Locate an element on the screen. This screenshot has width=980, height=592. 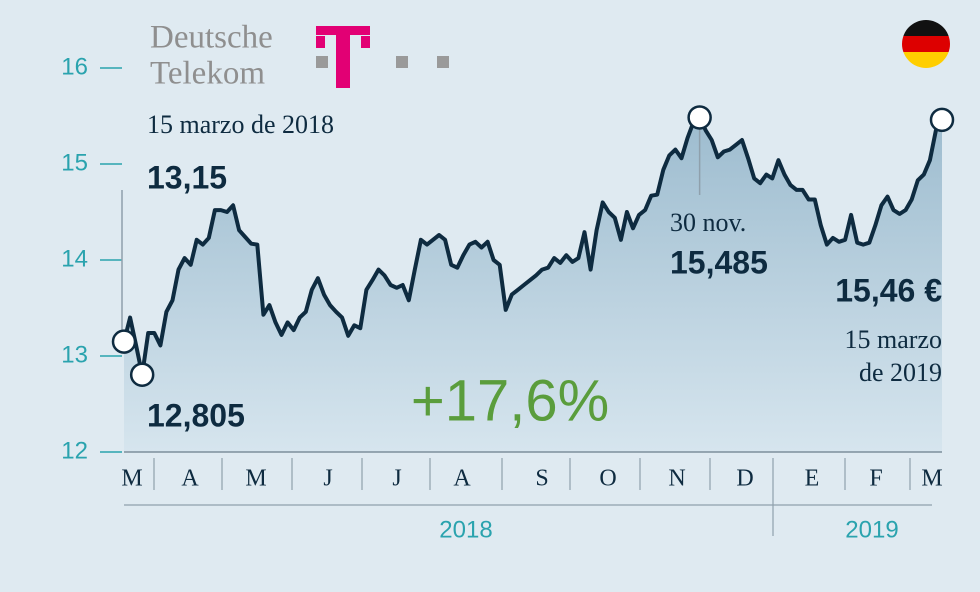
x-tick-label: S is located at coordinates (541, 479).